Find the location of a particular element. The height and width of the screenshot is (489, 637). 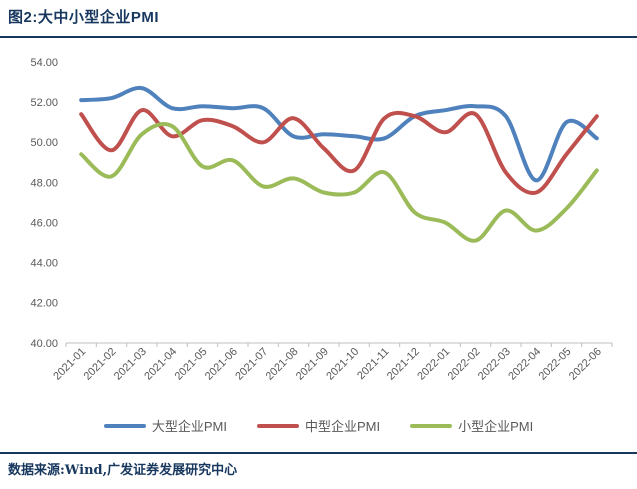

x-tick-label: 2022-04 is located at coordinates (524, 364).